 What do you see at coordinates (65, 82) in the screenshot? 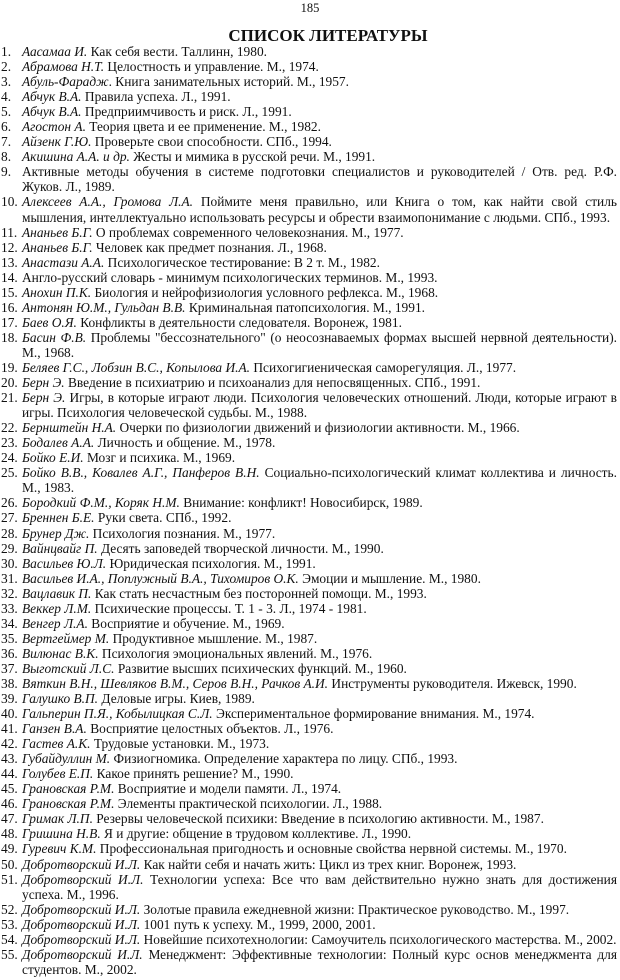
I see `reference-author: Абуль-Фарадж` at bounding box center [65, 82].